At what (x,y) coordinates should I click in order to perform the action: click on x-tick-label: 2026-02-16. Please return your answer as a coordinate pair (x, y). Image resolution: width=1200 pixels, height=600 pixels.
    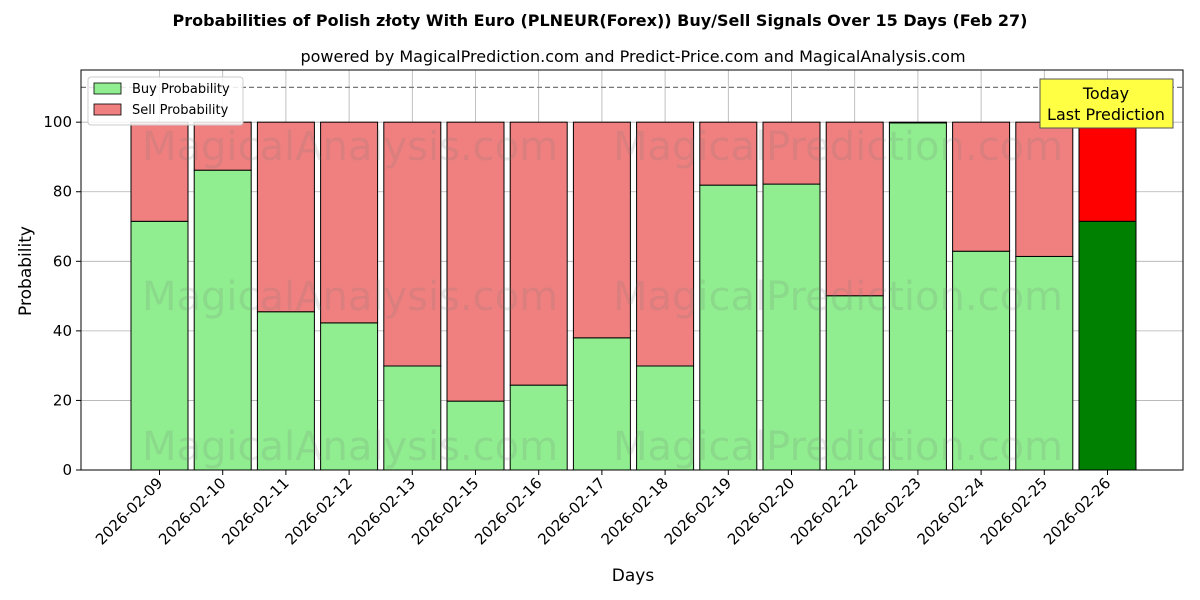
    Looking at the image, I should click on (508, 511).